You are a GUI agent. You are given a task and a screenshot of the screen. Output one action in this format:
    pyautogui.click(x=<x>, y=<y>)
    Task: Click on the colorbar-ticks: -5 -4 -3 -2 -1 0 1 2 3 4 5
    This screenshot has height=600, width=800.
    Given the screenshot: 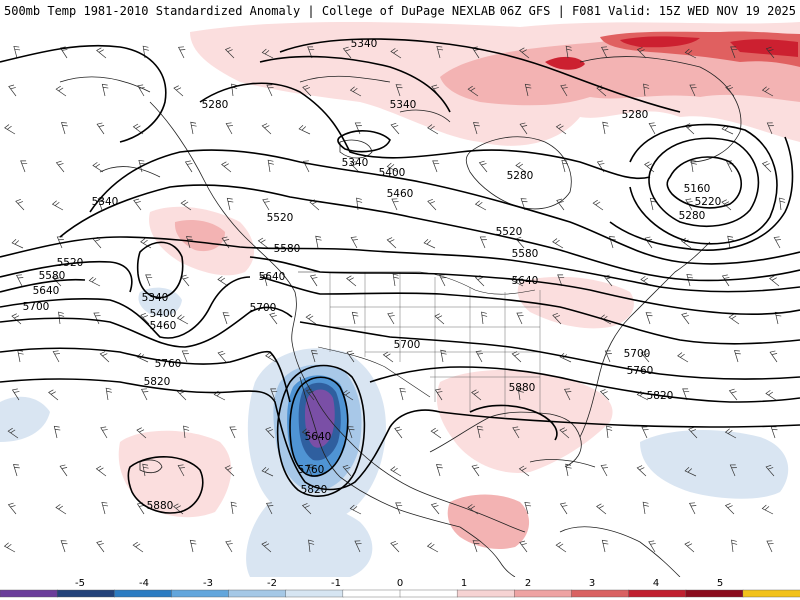 What is the action you would take?
    pyautogui.click(x=399, y=583)
    